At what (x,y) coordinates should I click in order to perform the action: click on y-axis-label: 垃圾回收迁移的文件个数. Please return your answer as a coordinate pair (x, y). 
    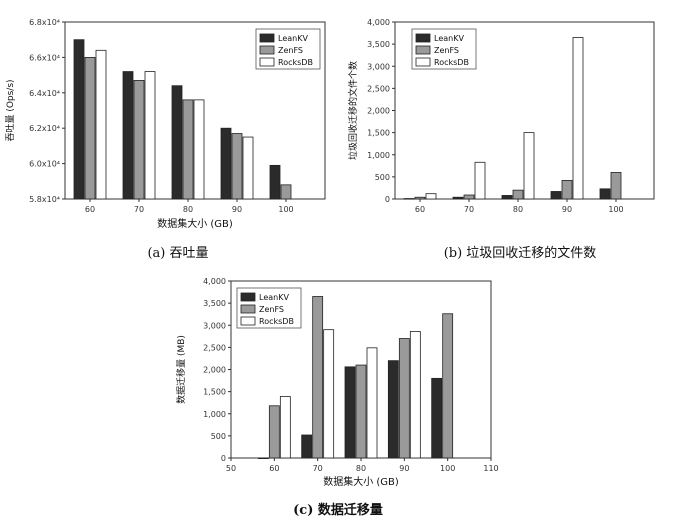
    Looking at the image, I should click on (353, 110).